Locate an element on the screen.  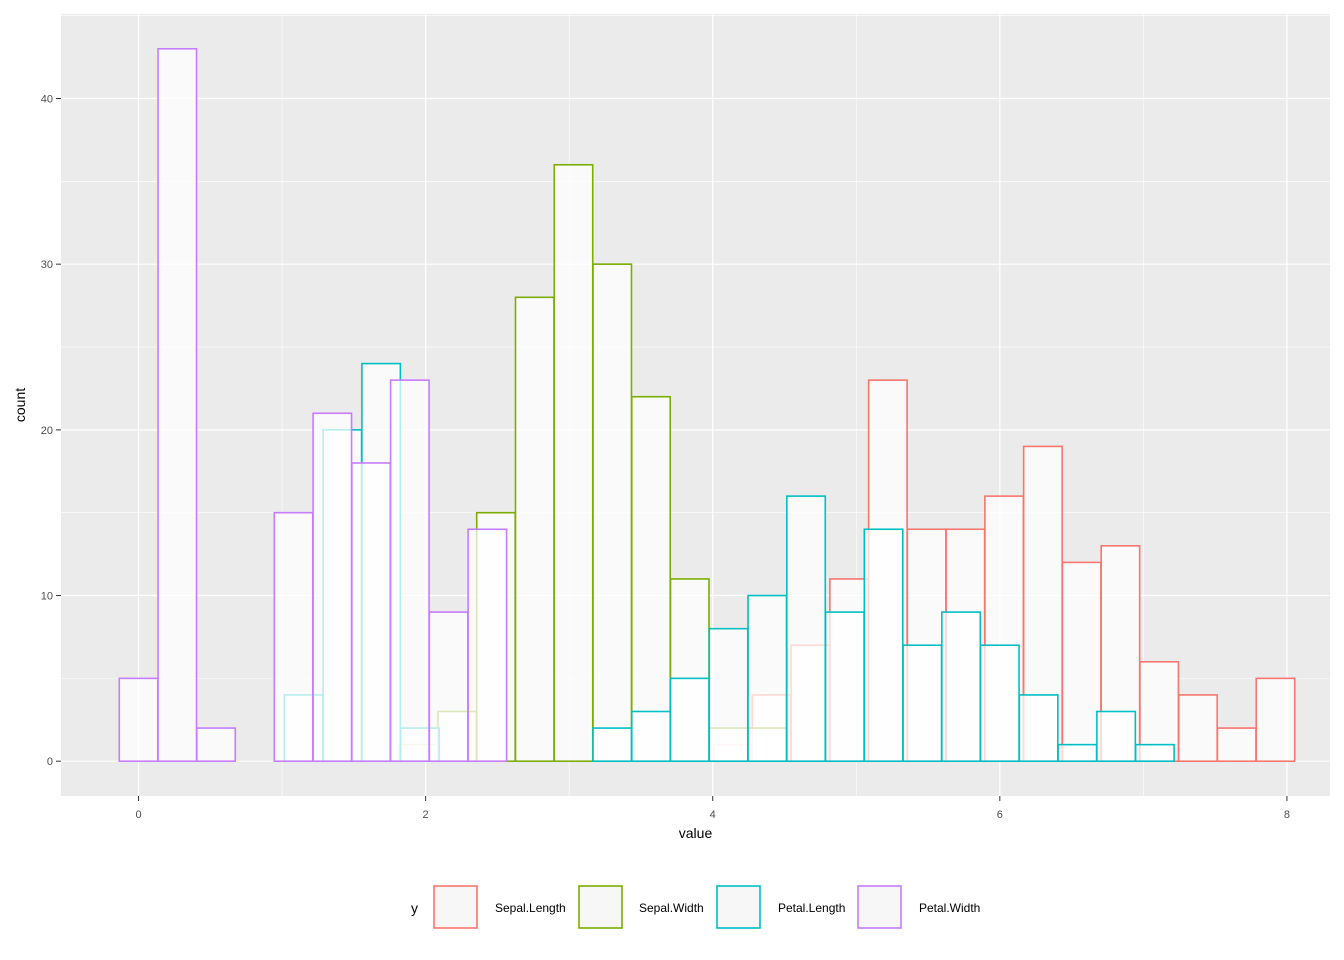
x-tick-label: 0 is located at coordinates (138, 815).